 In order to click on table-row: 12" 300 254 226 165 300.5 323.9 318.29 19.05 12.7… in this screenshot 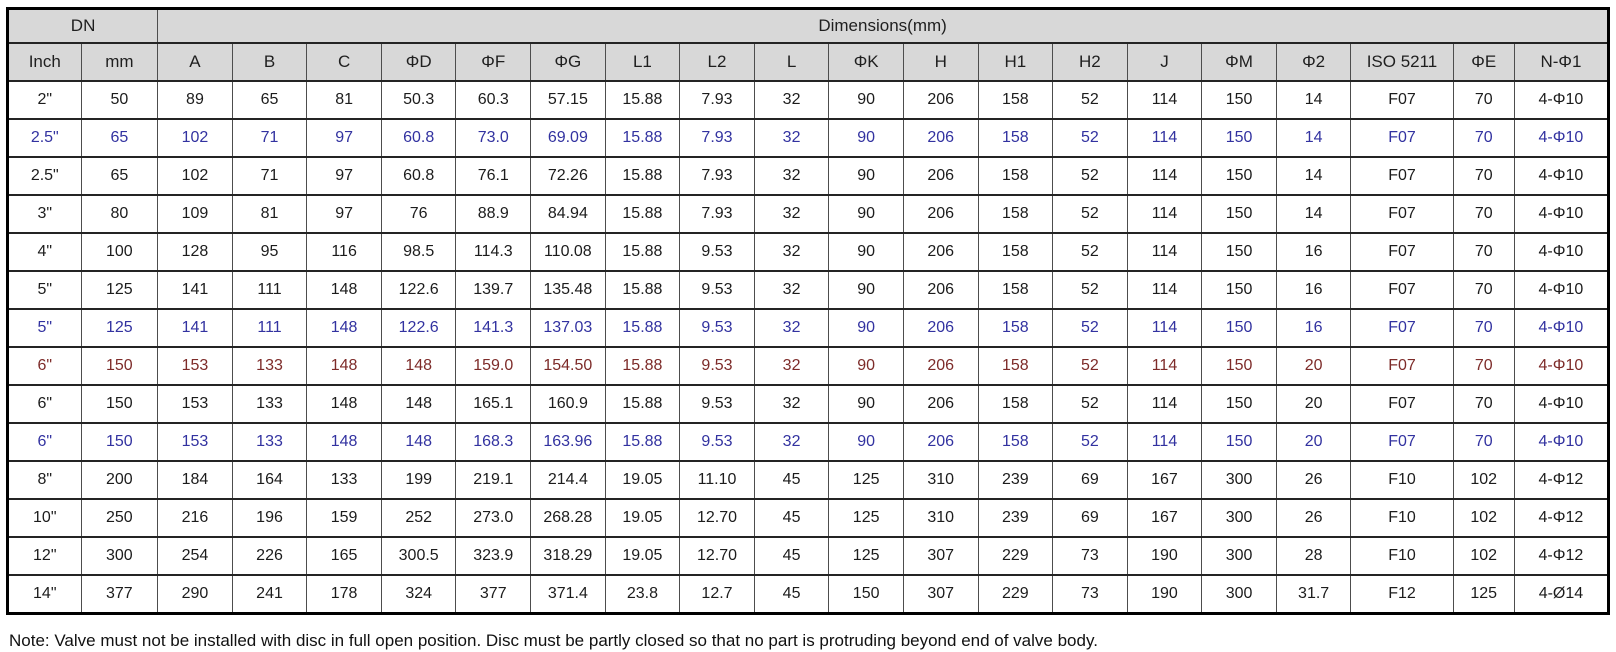, I will do `click(808, 556)`.